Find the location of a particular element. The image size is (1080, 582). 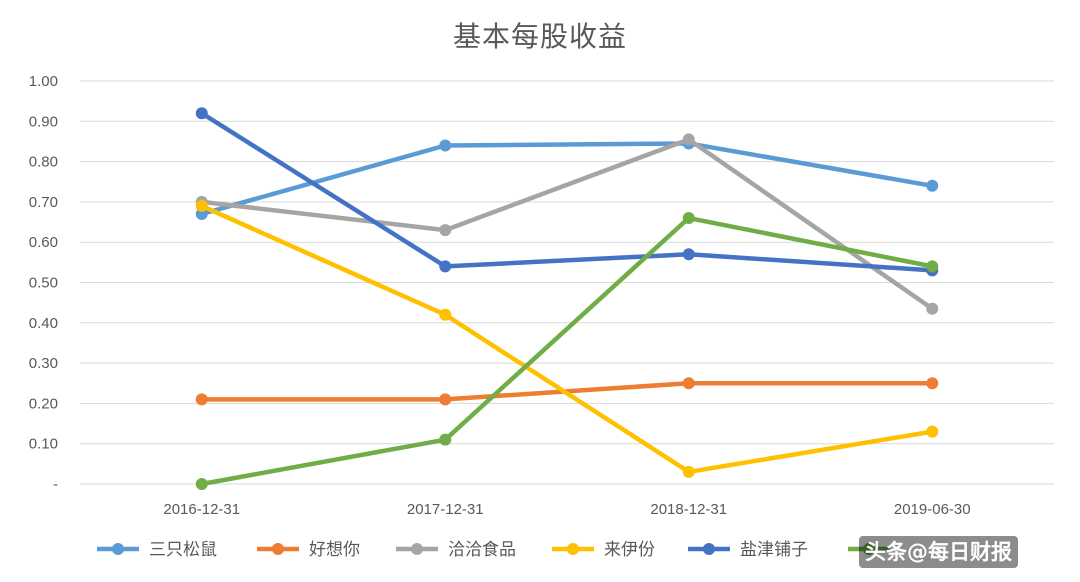

legend: 三只松鼠 好想你 洽洽食品 来伊份 盐津铺子 is located at coordinates (493, 550).